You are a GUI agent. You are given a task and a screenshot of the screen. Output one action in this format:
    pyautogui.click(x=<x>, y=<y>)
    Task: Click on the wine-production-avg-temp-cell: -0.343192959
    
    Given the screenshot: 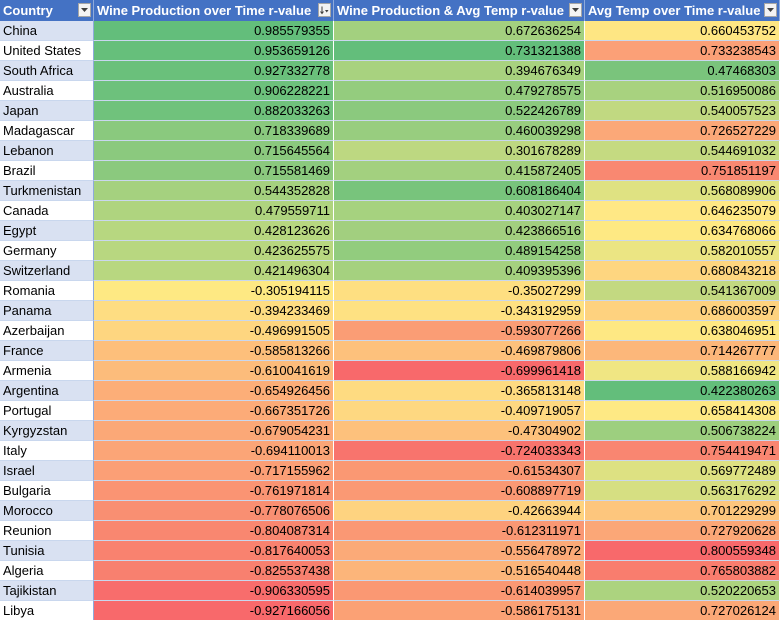 What is the action you would take?
    pyautogui.click(x=459, y=311)
    